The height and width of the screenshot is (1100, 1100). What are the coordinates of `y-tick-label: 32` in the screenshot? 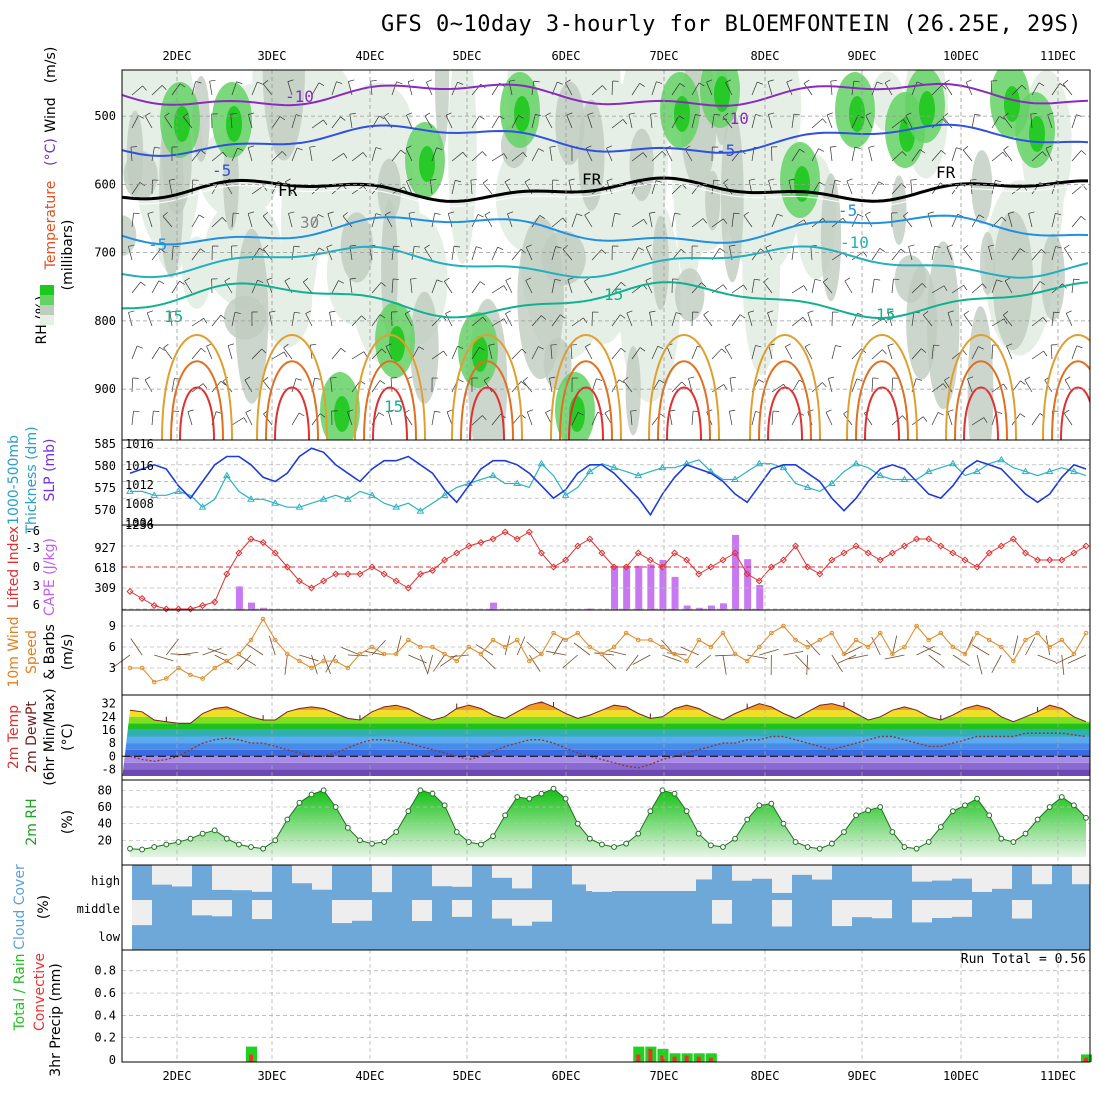 It's located at (109, 704).